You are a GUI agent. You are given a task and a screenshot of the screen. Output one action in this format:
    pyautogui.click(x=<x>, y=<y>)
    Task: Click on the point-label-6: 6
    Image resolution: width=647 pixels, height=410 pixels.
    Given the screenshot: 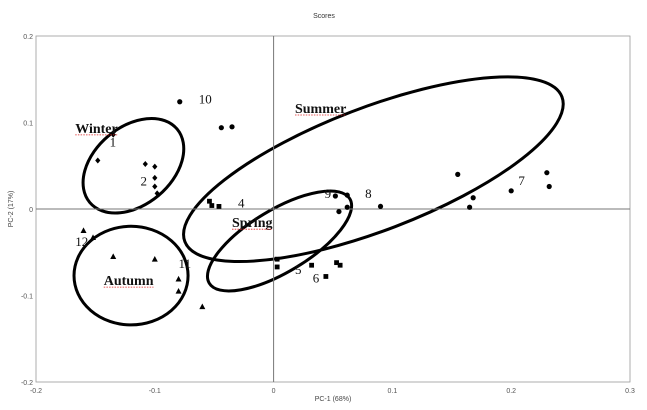 What is the action you would take?
    pyautogui.click(x=316, y=278)
    